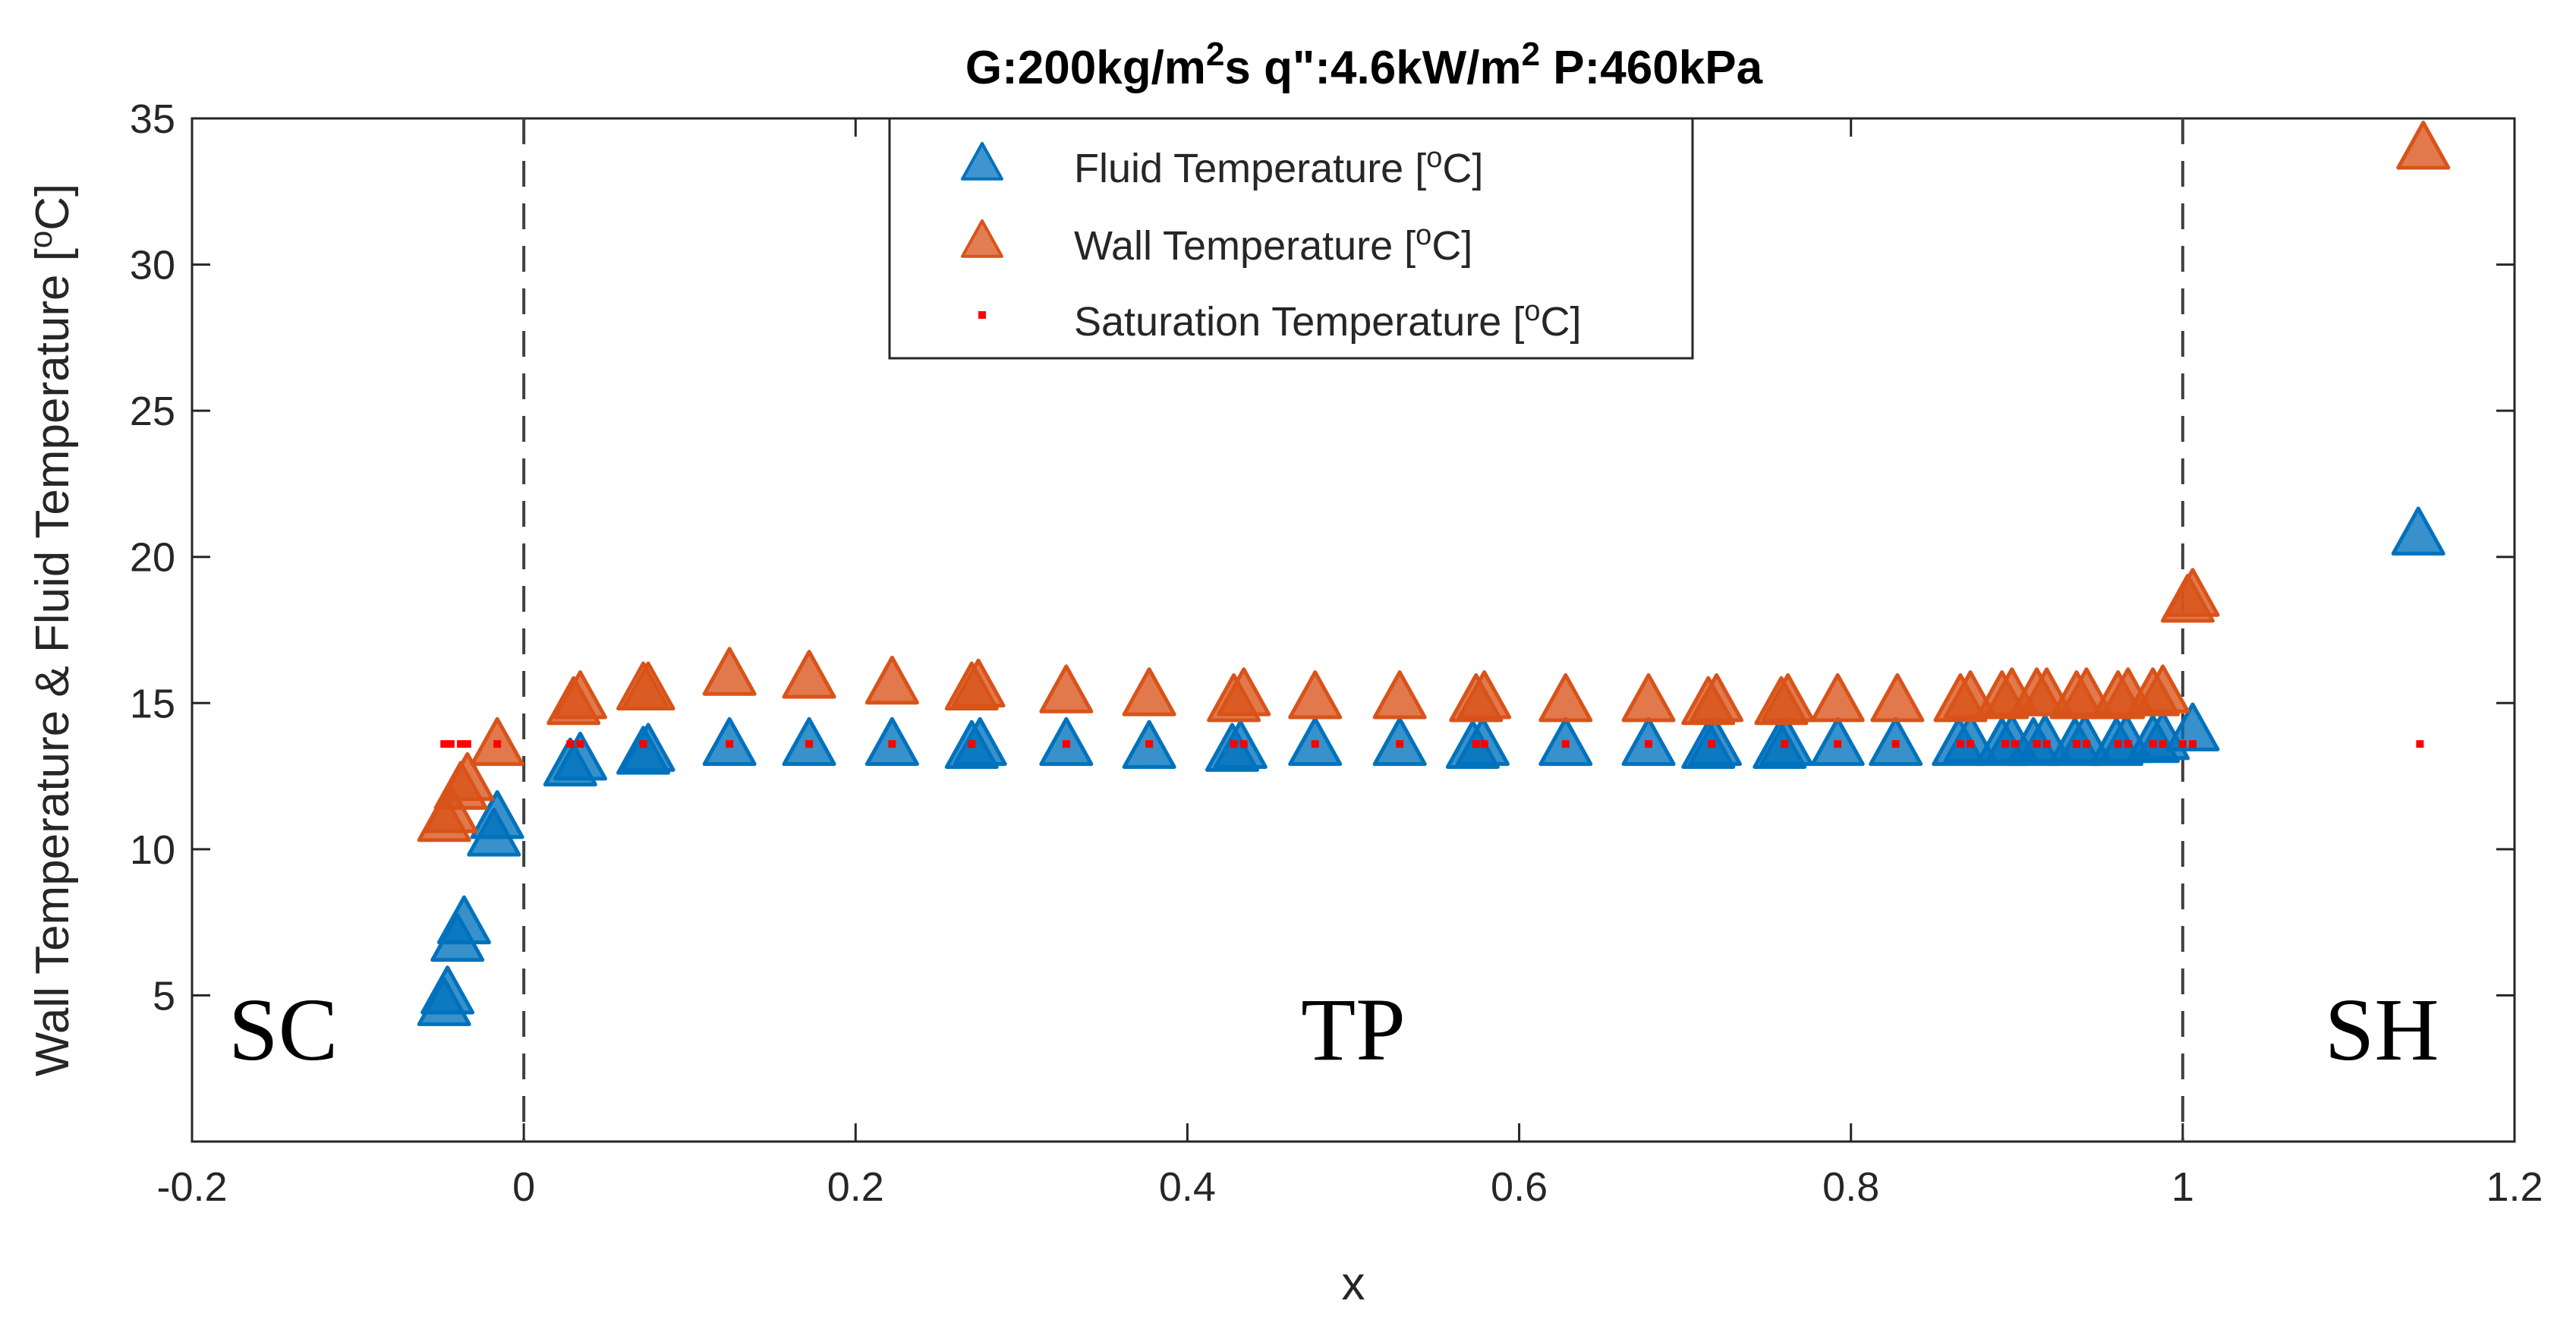 This screenshot has height=1326, width=2576. I want to click on legend-entry-label: Wall Temperature [oC], so click(1273, 244).